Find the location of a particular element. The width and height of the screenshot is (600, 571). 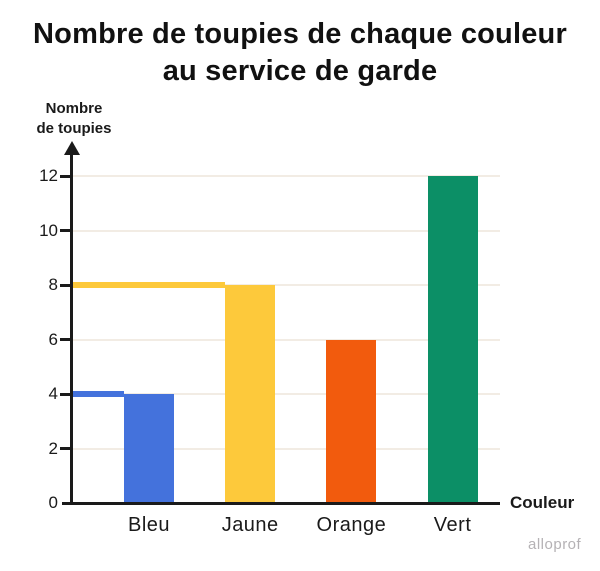

bar-bleu is located at coordinates (149, 448).